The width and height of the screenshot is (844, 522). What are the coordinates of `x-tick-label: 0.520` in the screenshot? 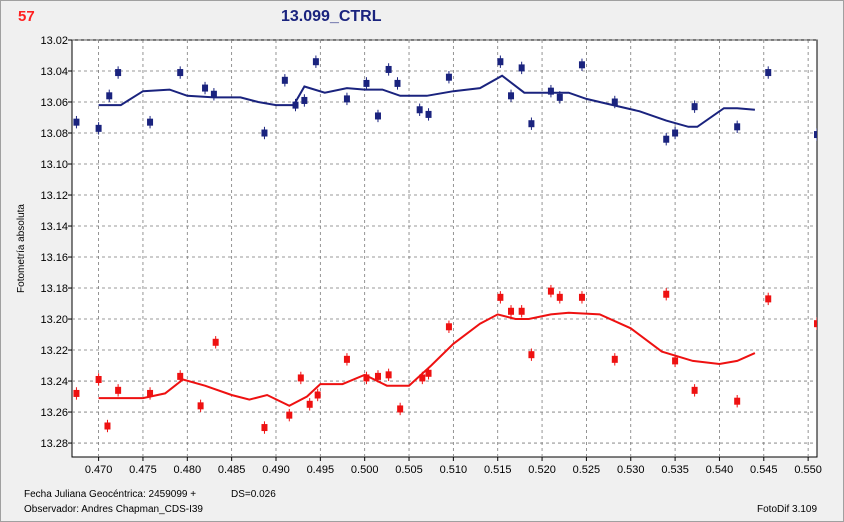 It's located at (542, 470).